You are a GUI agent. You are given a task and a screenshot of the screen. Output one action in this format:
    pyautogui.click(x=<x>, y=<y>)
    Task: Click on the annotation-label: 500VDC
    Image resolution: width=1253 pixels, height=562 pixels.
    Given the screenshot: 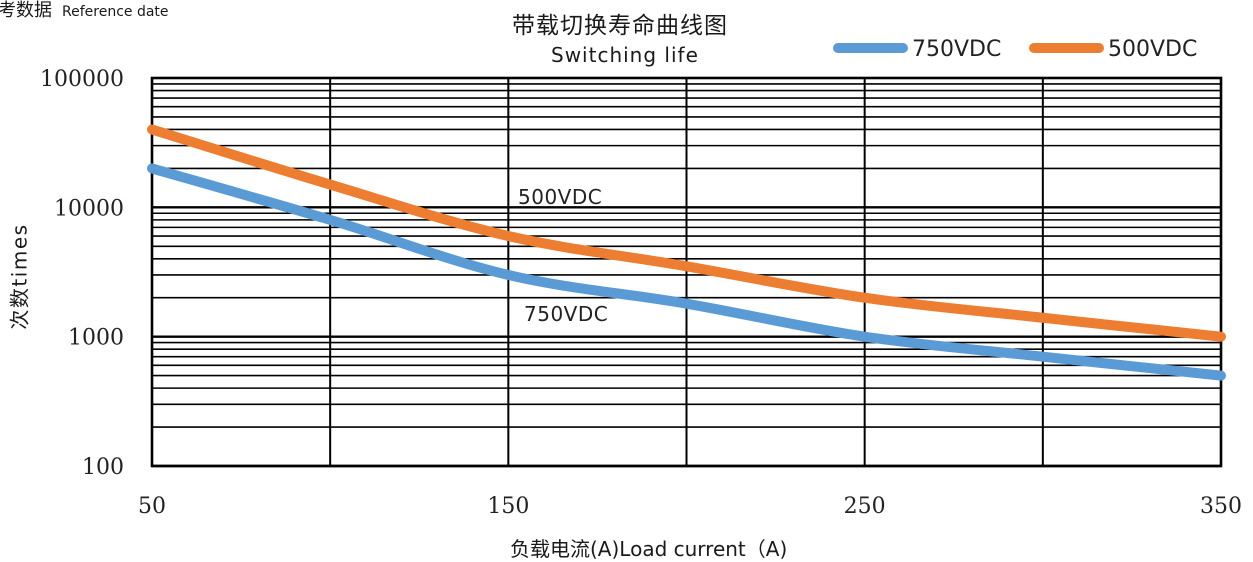 What is the action you would take?
    pyautogui.click(x=560, y=197)
    